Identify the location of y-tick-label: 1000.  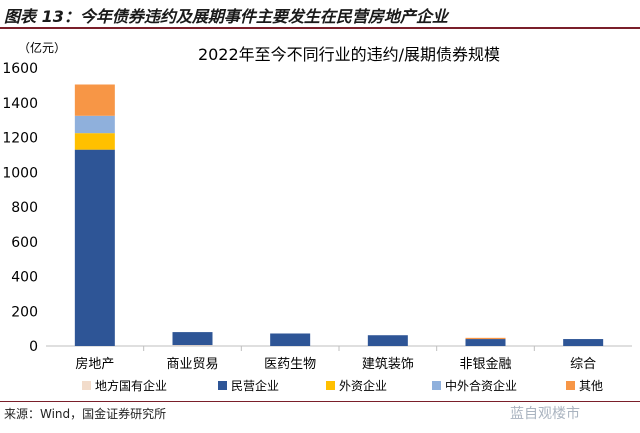
(20, 173).